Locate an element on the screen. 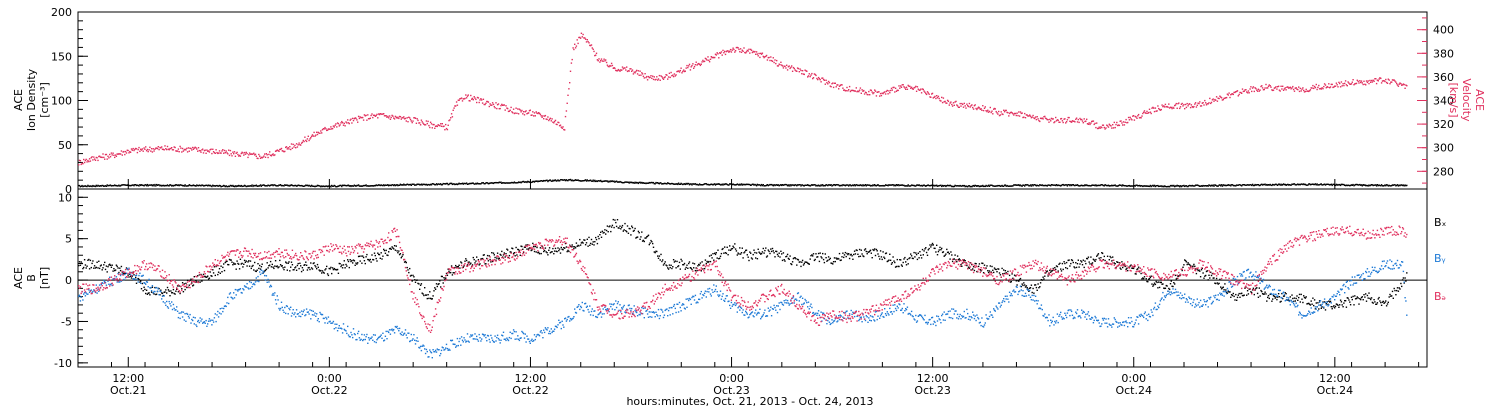 The width and height of the screenshot is (1500, 410). top-ylabel-line-1: ACE is located at coordinates (18, 100).